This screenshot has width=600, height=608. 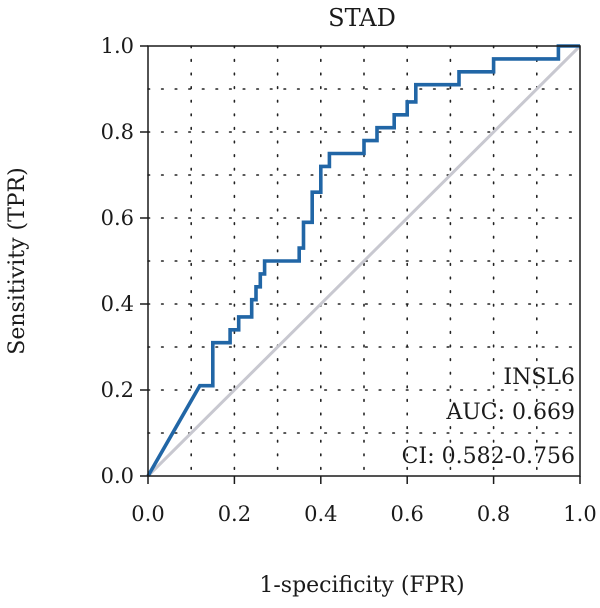 What do you see at coordinates (117, 218) in the screenshot?
I see `y-tick-label: 0.6` at bounding box center [117, 218].